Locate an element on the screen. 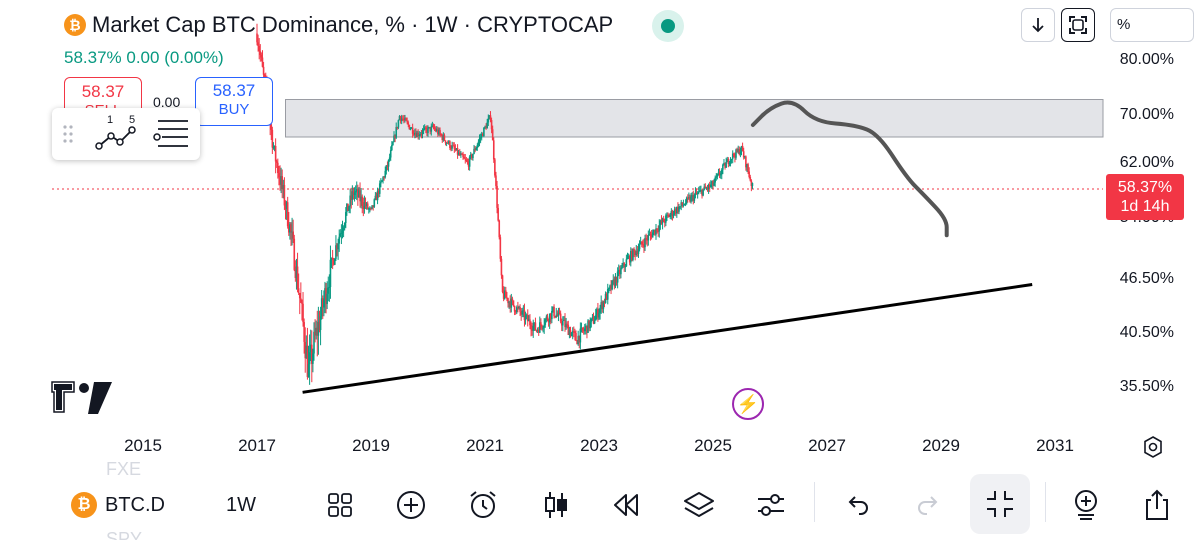 Image resolution: width=1200 pixels, height=540 pixels. chart-type-button is located at coordinates (556, 505).